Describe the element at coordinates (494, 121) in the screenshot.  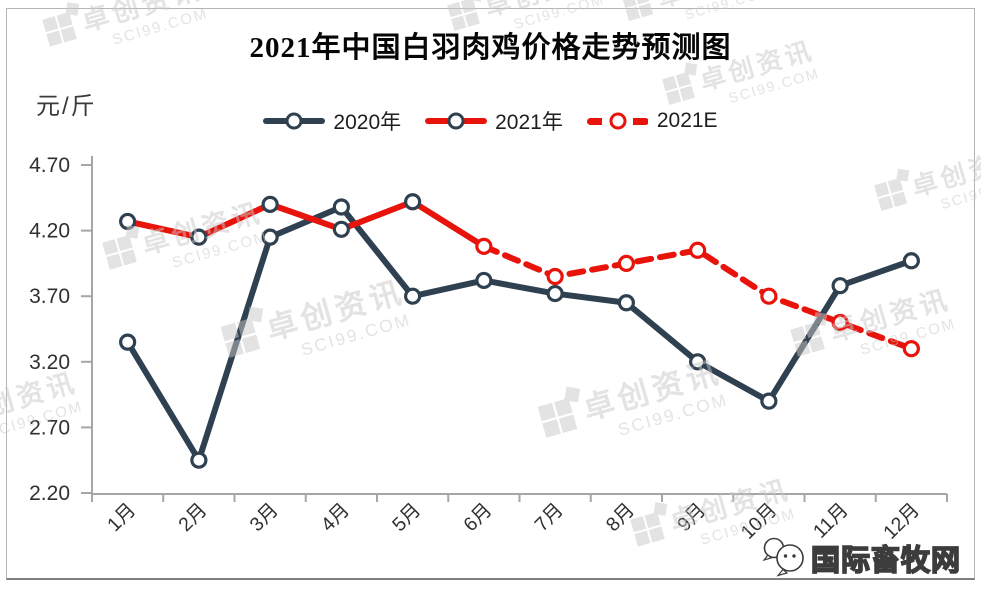
I see `legend-item-2021: 2021年` at that location.